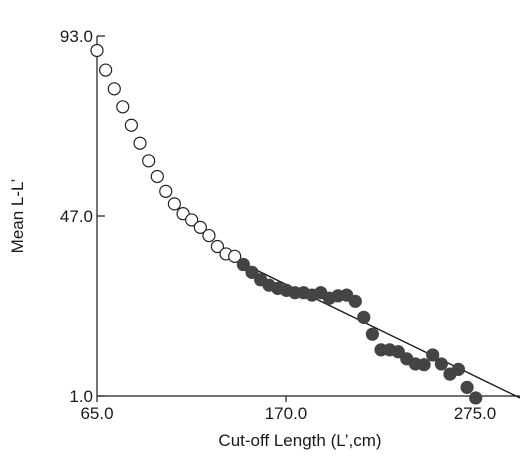  Describe the element at coordinates (76, 216) in the screenshot. I see `y-tick-label: 47.0` at that location.